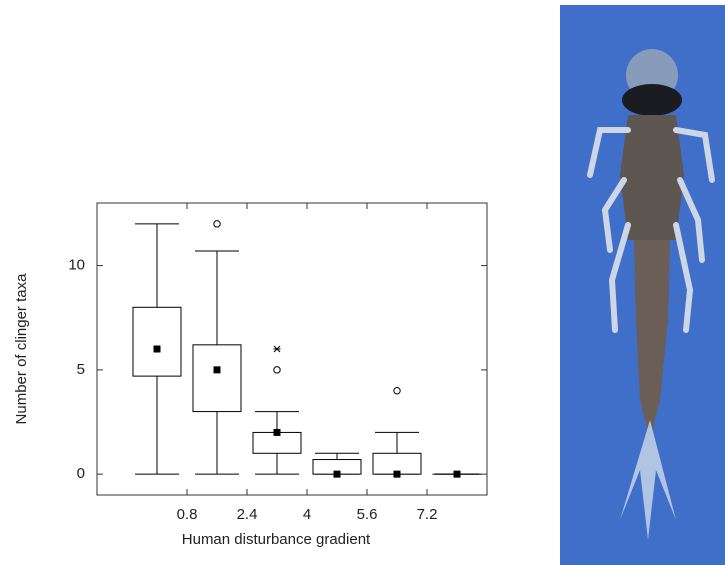 The width and height of the screenshot is (725, 565). I want to click on x-tick-label: 0.8, so click(187, 514).